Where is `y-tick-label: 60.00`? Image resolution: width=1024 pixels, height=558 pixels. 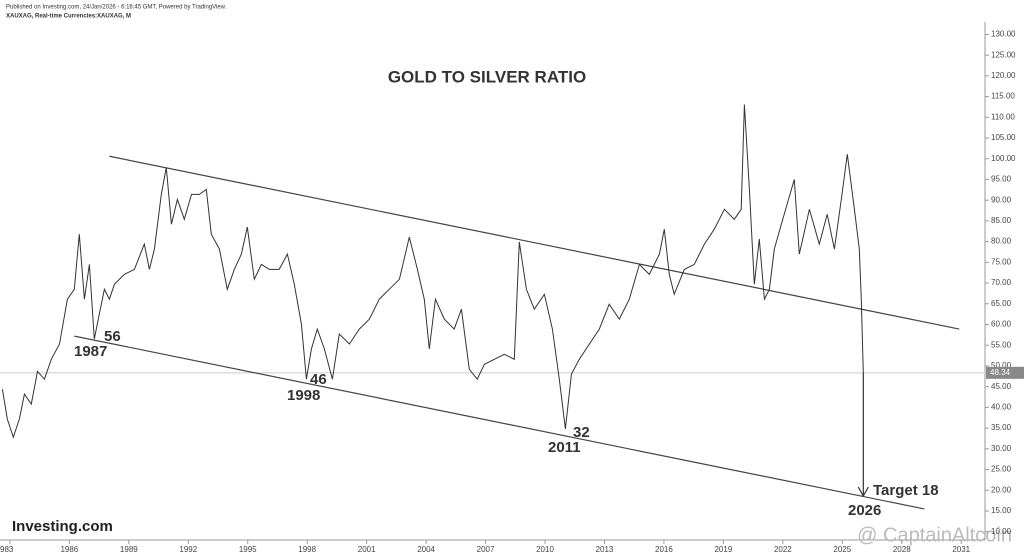
y-tick-label: 60.00 is located at coordinates (1001, 324).